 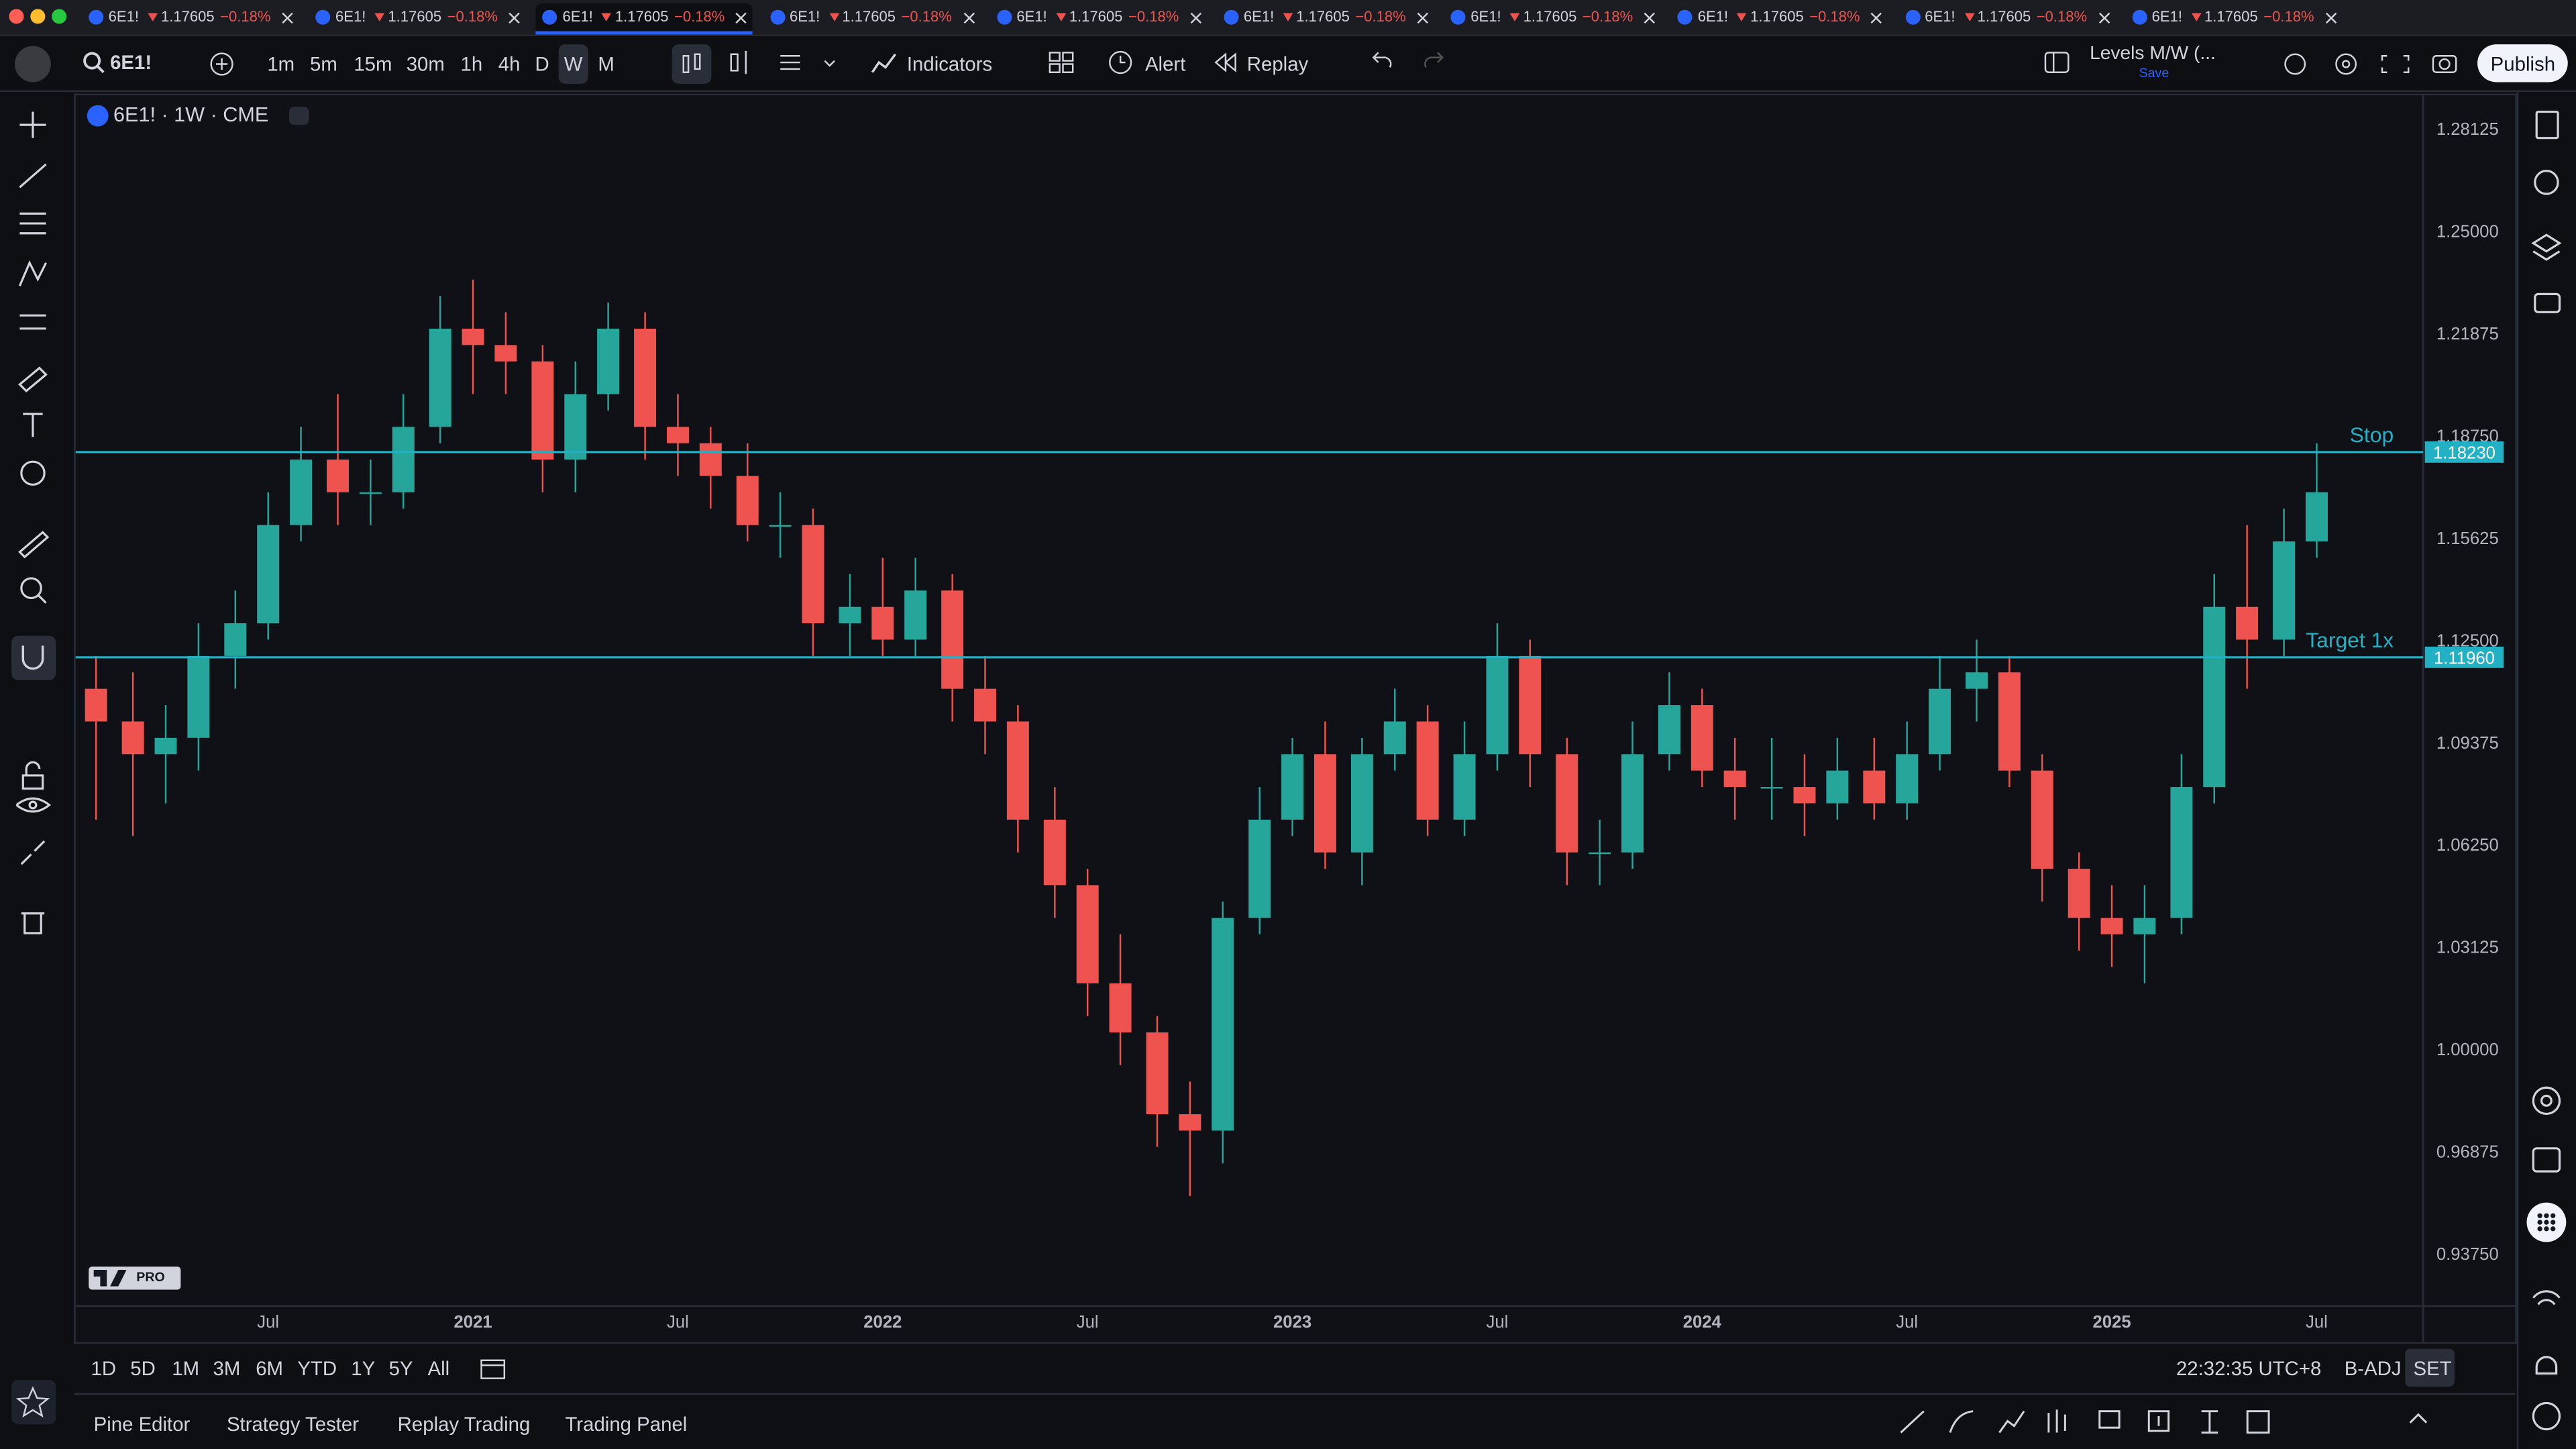 I want to click on chart-legend: 6E1! · 1W · CME, so click(x=191, y=115).